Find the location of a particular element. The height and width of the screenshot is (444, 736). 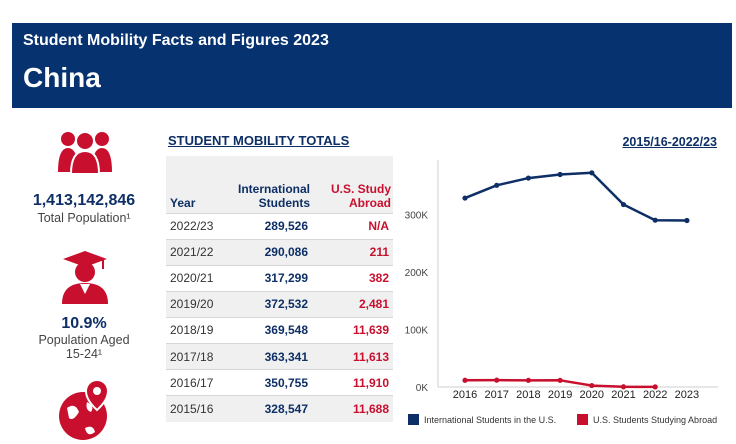

year-cell: 2021/22 is located at coordinates (196, 252).